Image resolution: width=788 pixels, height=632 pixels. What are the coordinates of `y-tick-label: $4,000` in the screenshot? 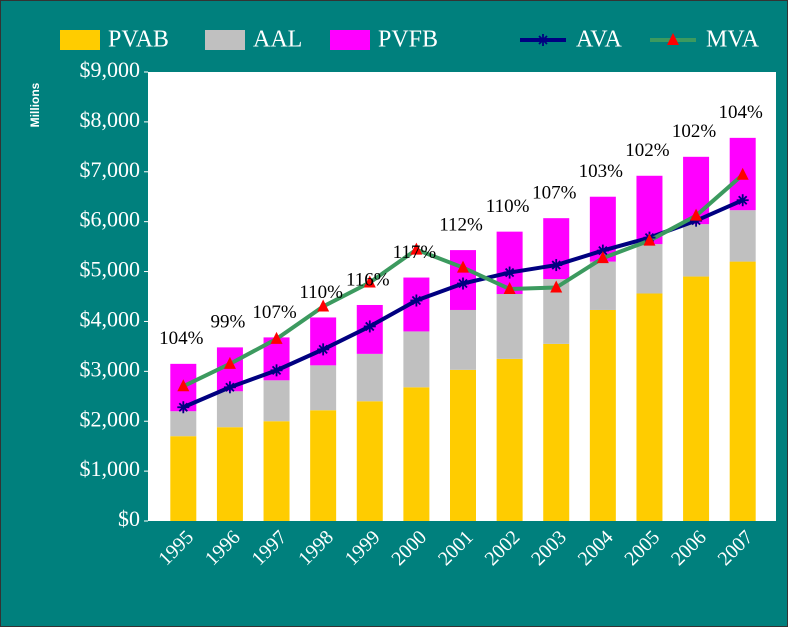 It's located at (110, 318).